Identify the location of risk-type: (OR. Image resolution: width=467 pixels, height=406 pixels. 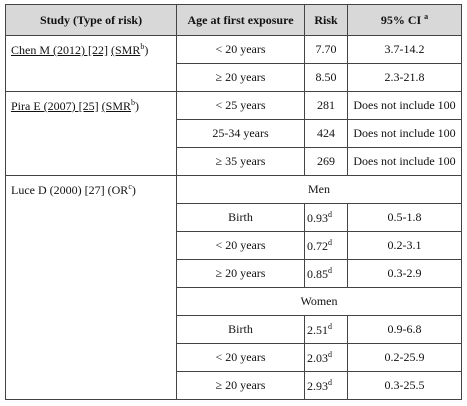
(118, 190).